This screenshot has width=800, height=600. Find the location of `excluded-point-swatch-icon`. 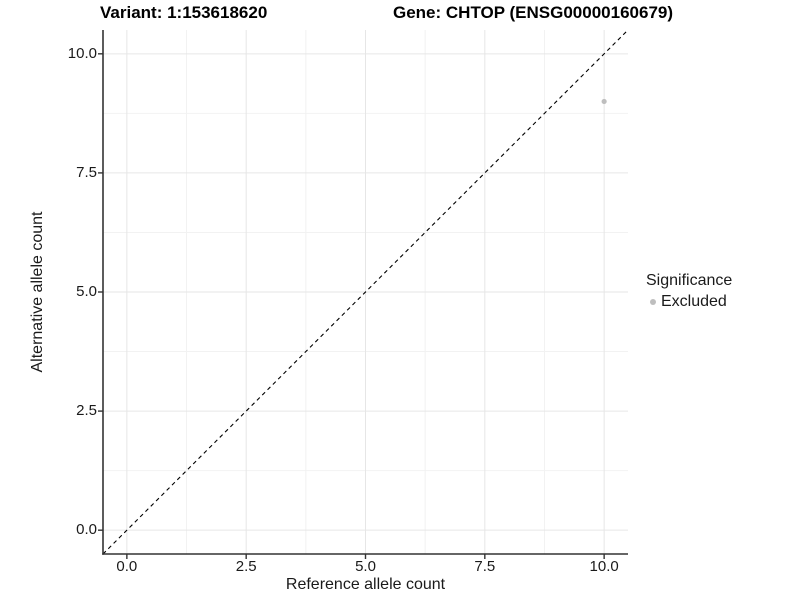

excluded-point-swatch-icon is located at coordinates (653, 302).